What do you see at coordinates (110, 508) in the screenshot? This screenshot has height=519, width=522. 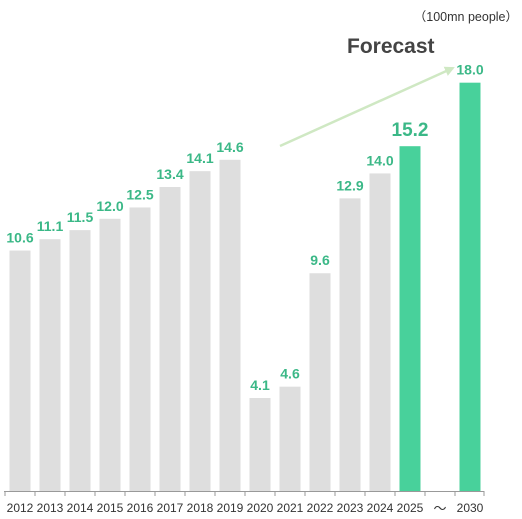 I see `x-tick-2015: 2015` at bounding box center [110, 508].